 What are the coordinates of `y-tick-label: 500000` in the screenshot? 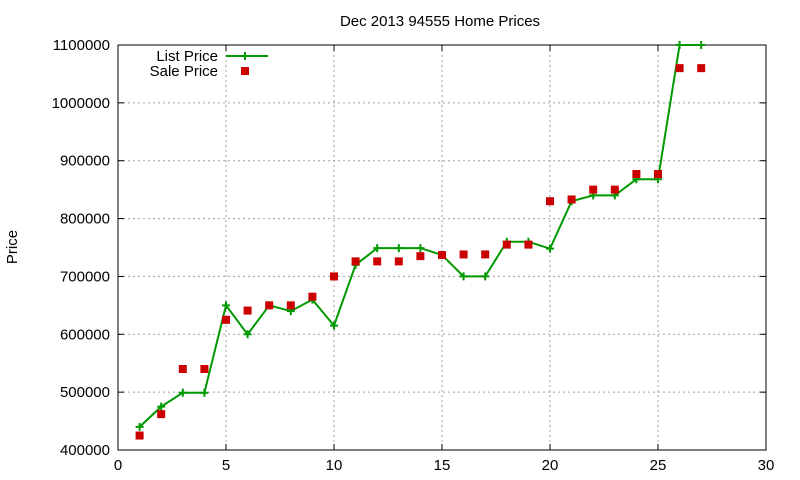 It's located at (85, 392).